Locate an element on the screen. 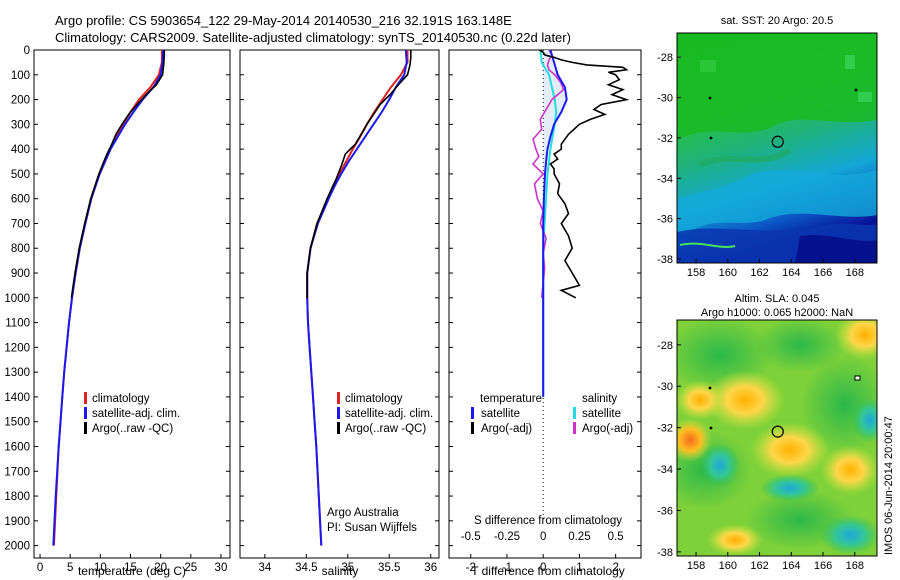 The image size is (900, 580). salinity-tick-labels: 34 34.5 35 35.5 36 is located at coordinates (347, 564).